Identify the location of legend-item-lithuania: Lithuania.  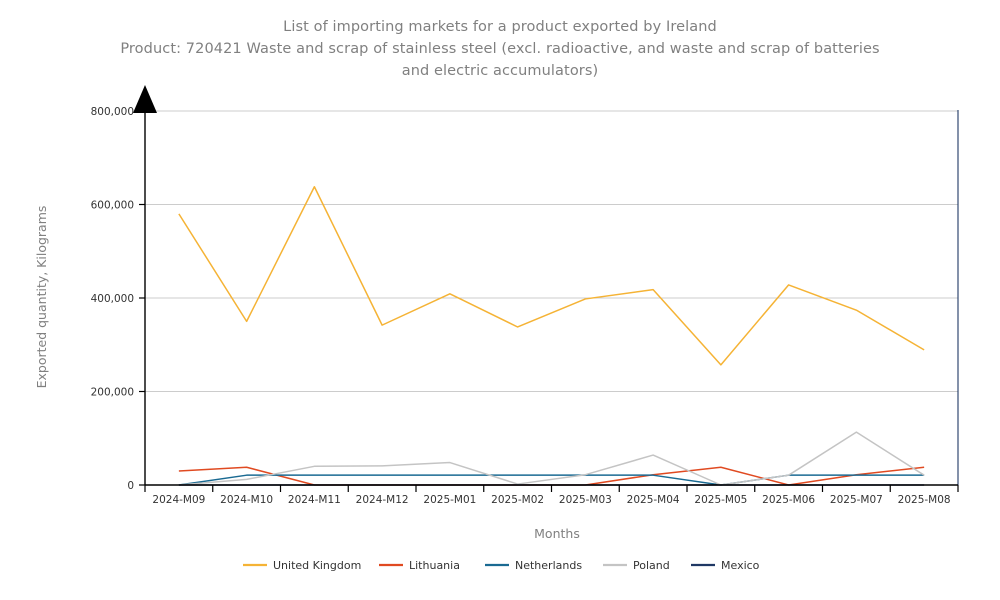
(419, 565).